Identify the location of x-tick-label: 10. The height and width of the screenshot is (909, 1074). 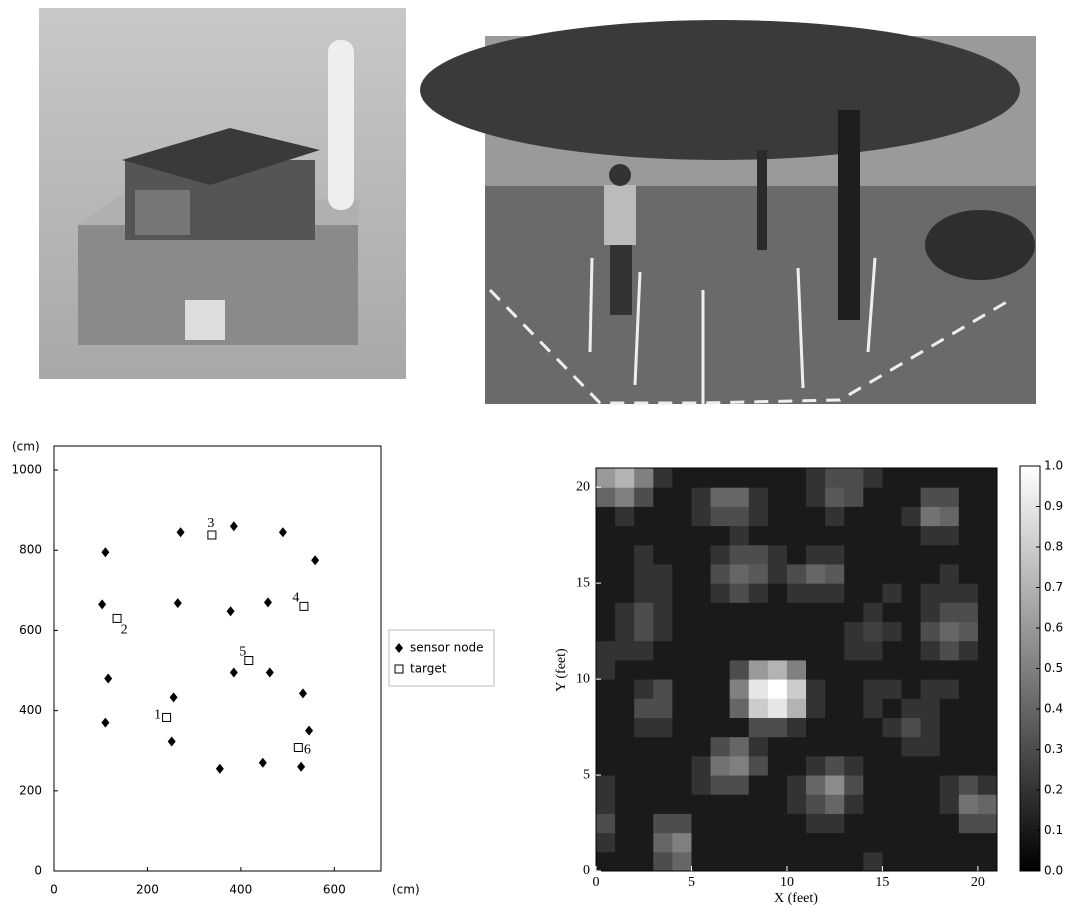
(787, 882).